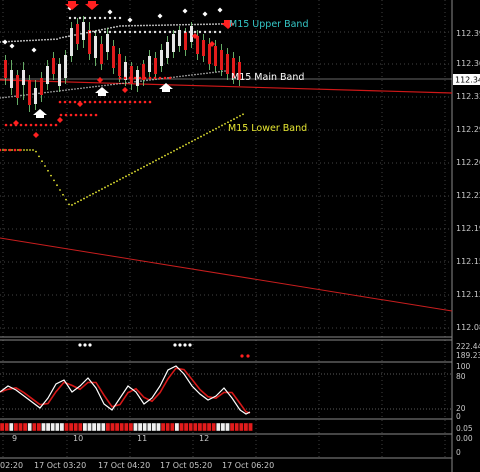 The image size is (480, 472). Describe the element at coordinates (267, 128) in the screenshot. I see `lower-band-label: M15 Lower Band` at that location.